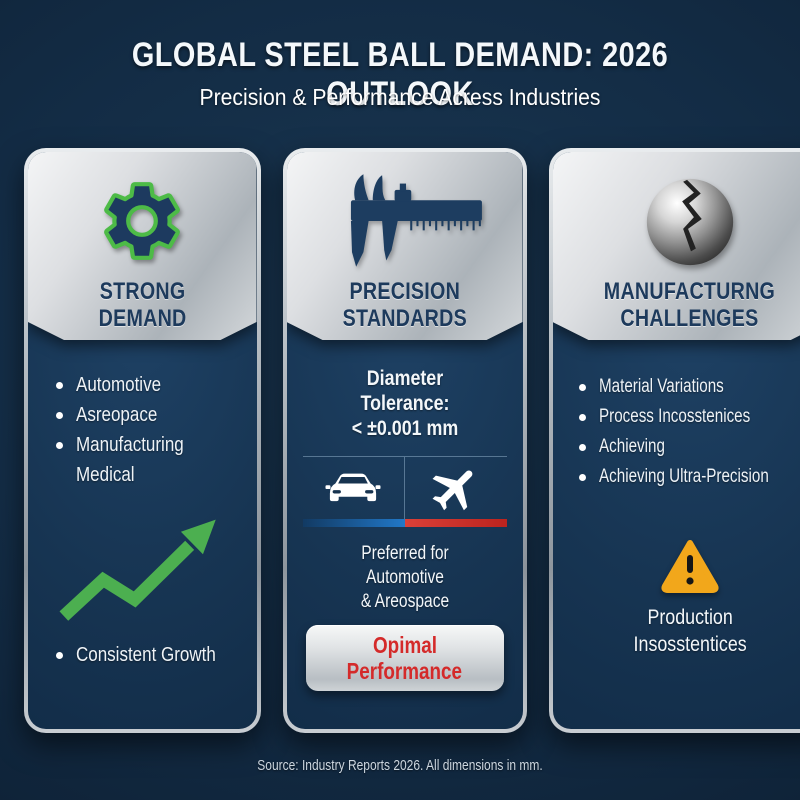 The height and width of the screenshot is (800, 800). What do you see at coordinates (674, 416) in the screenshot?
I see `bullet-text: Process Incosstenices` at bounding box center [674, 416].